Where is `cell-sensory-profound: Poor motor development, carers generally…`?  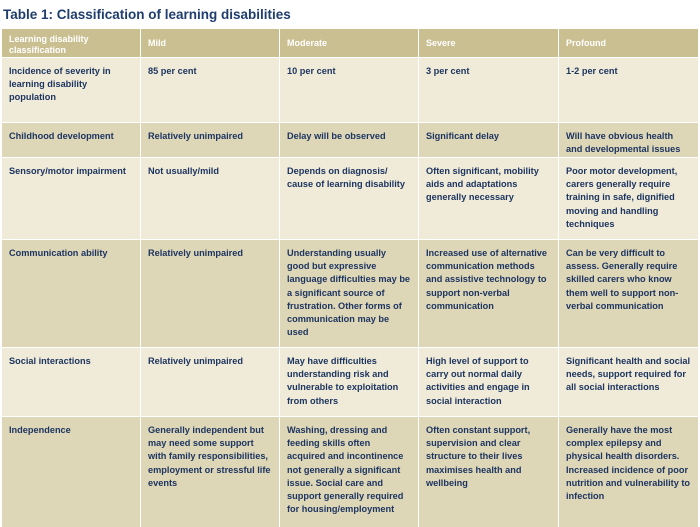
cell-sensory-profound: Poor motor development, carers generally… is located at coordinates (628, 198).